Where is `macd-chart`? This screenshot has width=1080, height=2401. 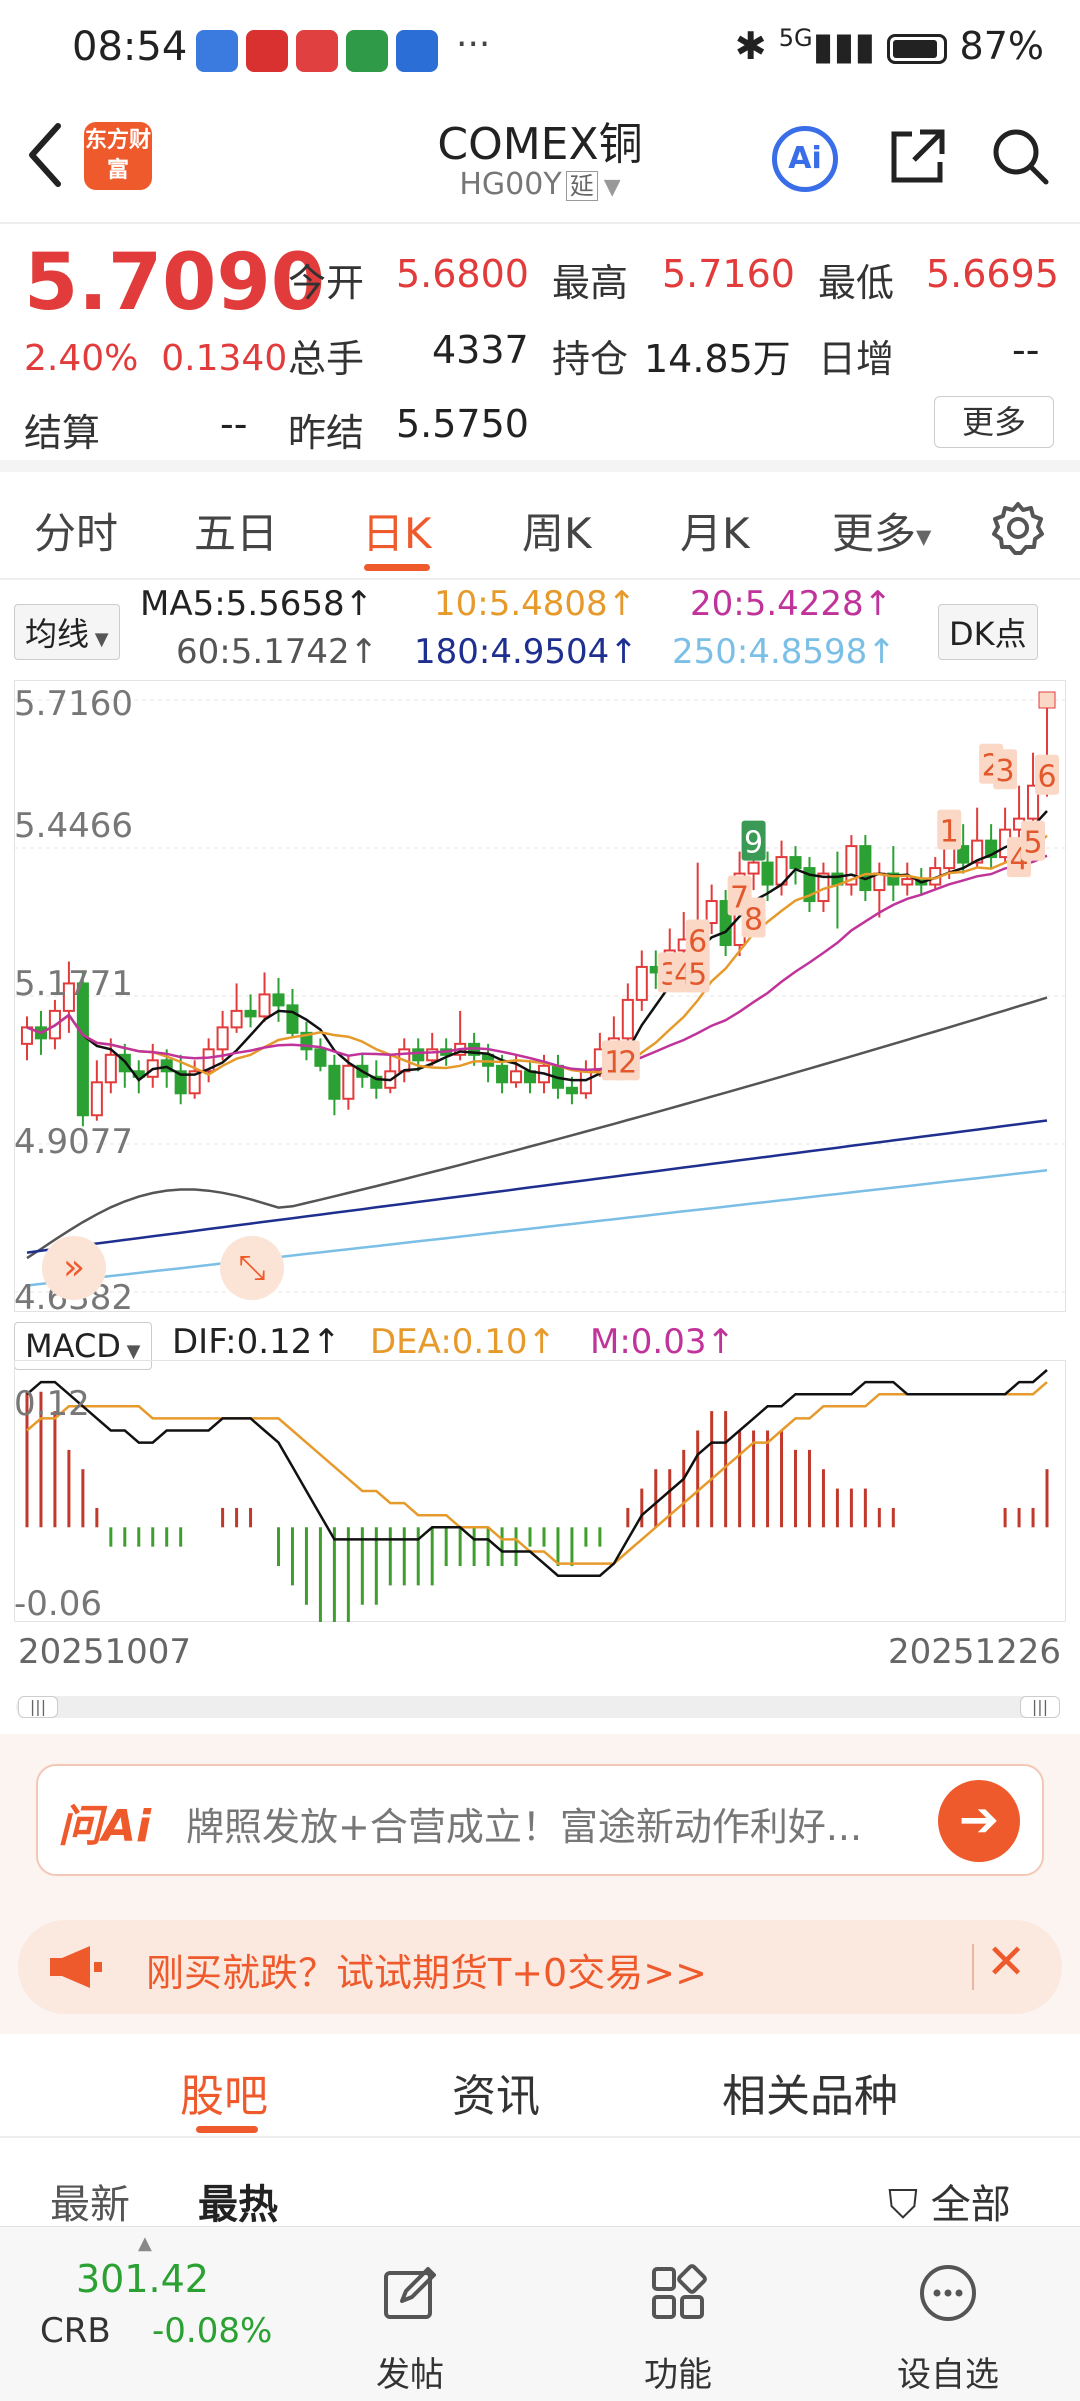 macd-chart is located at coordinates (540, 1491).